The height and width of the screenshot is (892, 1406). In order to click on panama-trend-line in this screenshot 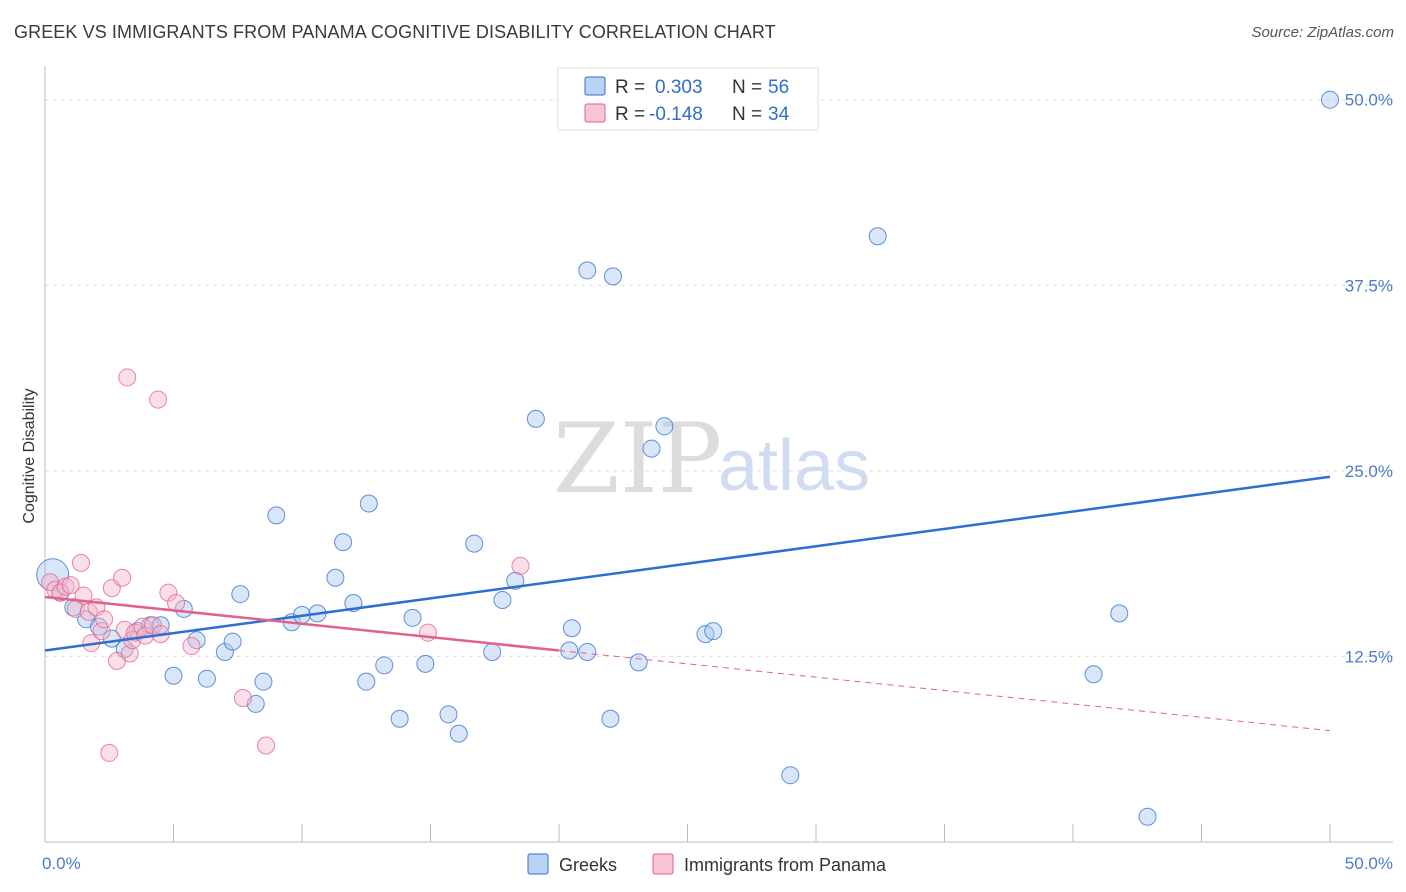, I will do `click(302, 623)`.